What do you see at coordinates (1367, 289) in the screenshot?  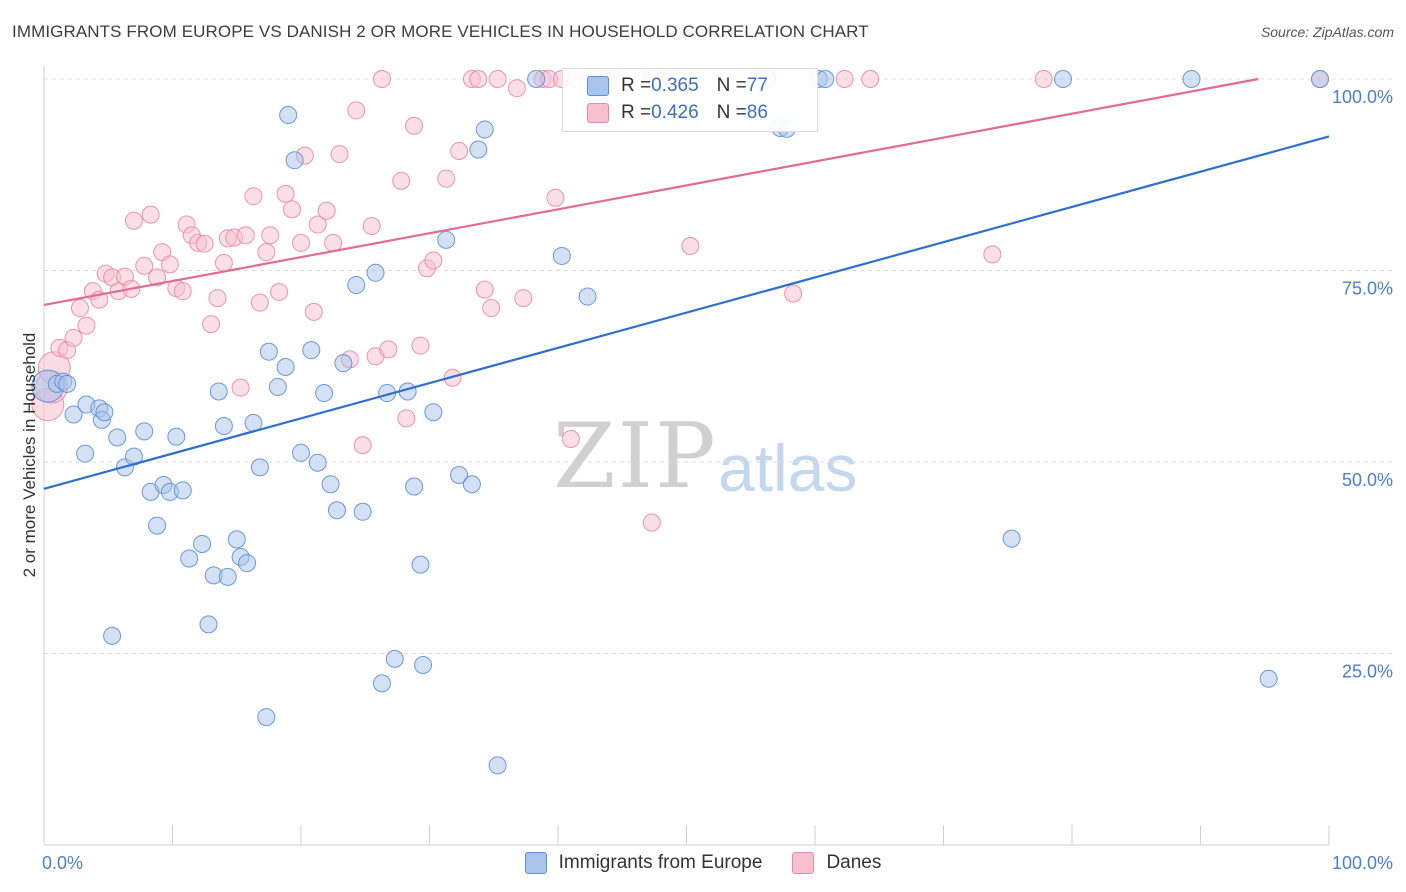 I see `y-tick-label: 75.0%` at bounding box center [1367, 289].